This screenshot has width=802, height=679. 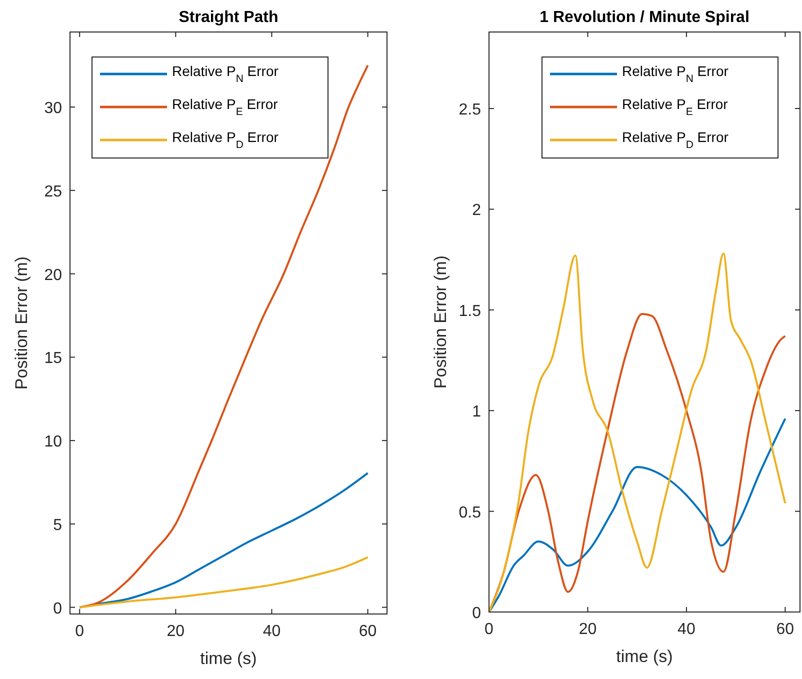 I want to click on y-tick-label: 1, so click(x=477, y=412).